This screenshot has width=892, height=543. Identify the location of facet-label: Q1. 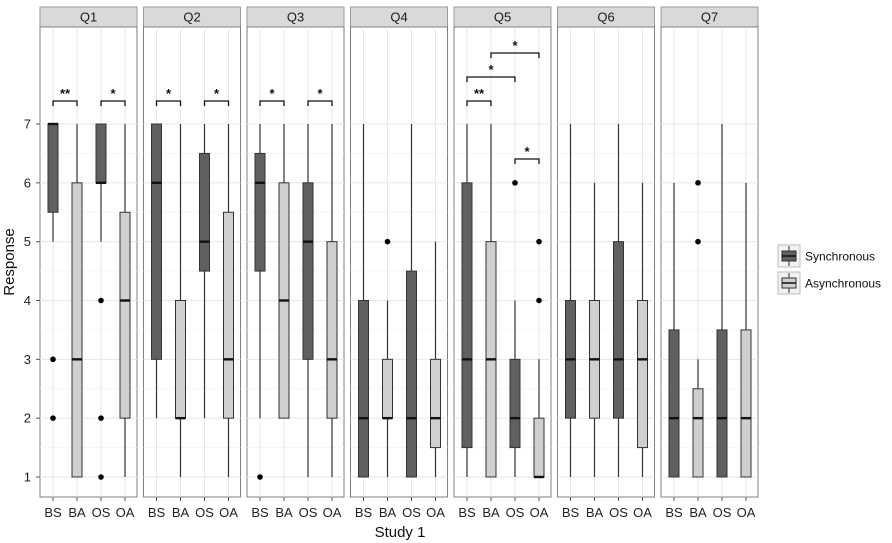
(88, 17).